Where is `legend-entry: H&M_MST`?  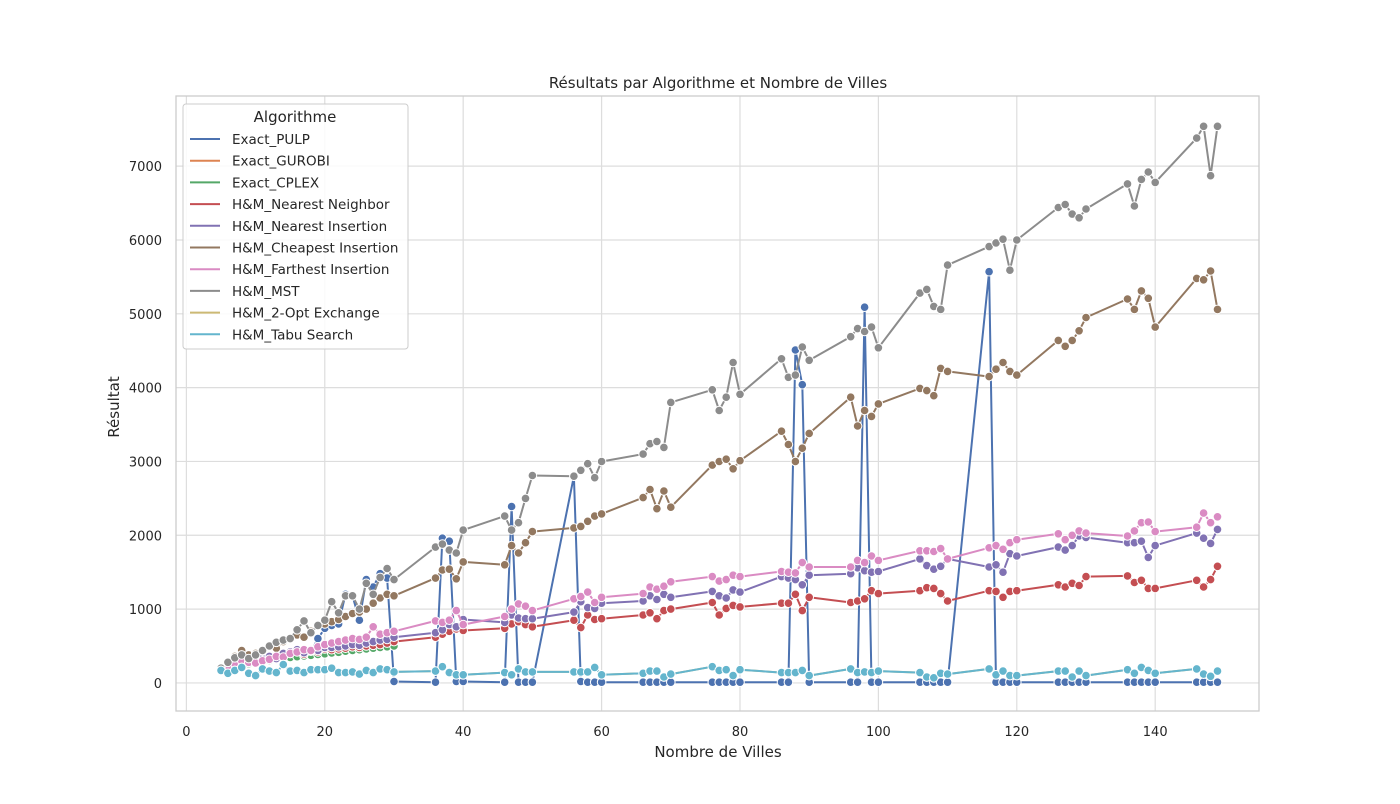
legend-entry: H&M_MST is located at coordinates (245, 292).